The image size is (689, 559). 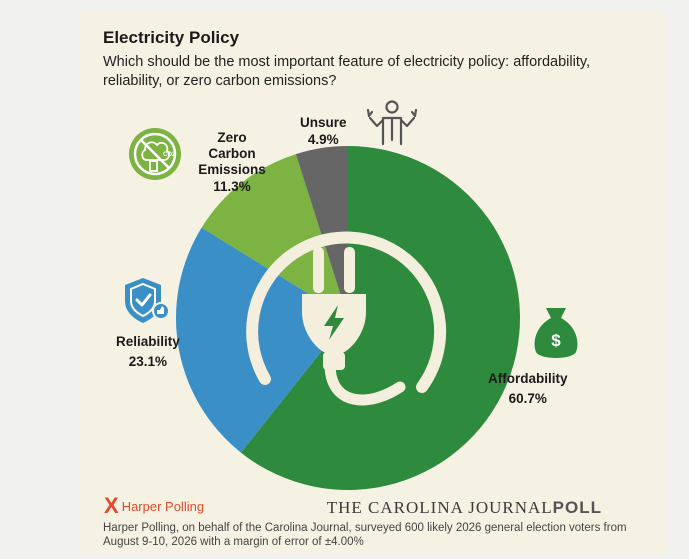 I want to click on carolina-journal-poll: POLL, so click(x=577, y=507).